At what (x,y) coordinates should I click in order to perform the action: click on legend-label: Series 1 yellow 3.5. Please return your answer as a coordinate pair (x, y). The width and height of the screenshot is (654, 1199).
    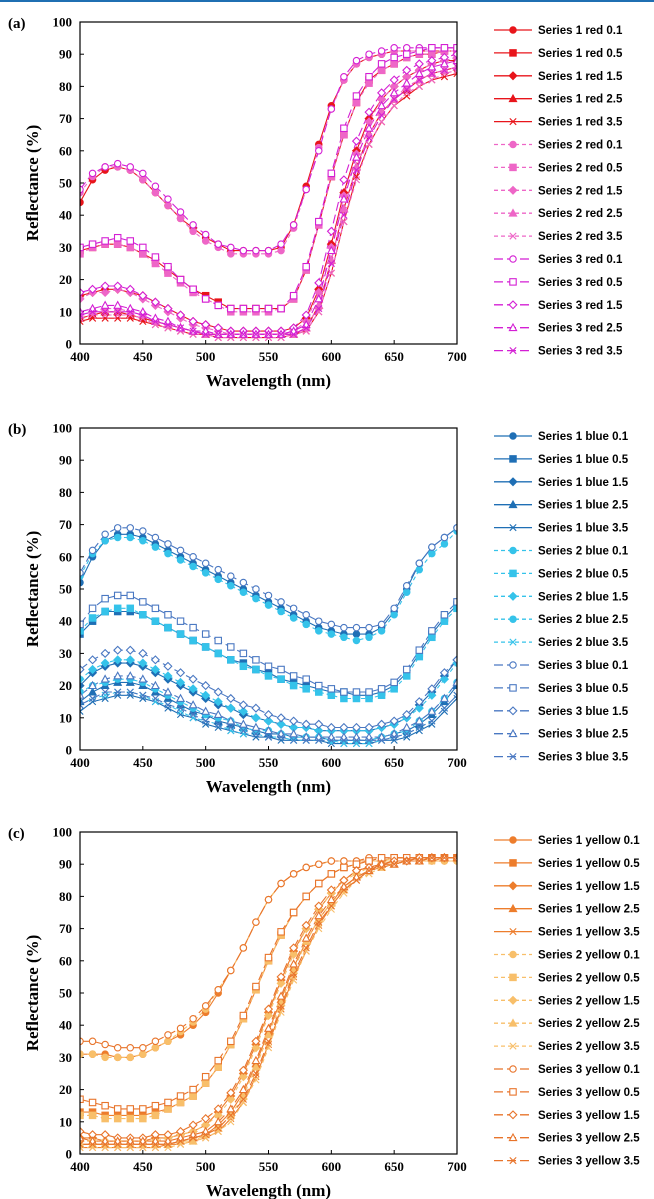
    Looking at the image, I should click on (589, 933).